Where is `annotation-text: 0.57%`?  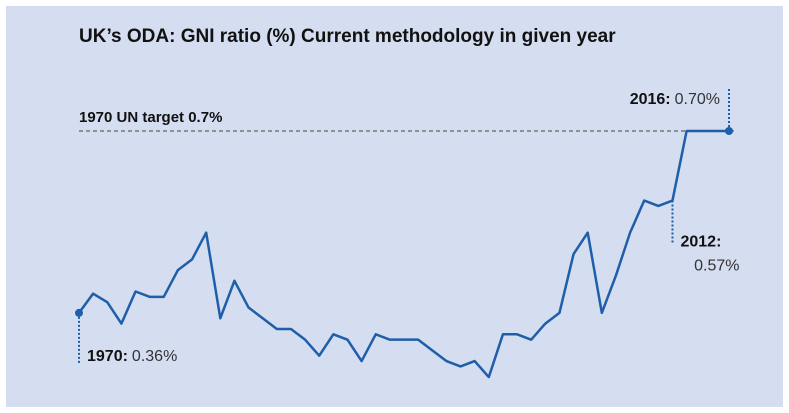
annotation-text: 0.57% is located at coordinates (716, 266).